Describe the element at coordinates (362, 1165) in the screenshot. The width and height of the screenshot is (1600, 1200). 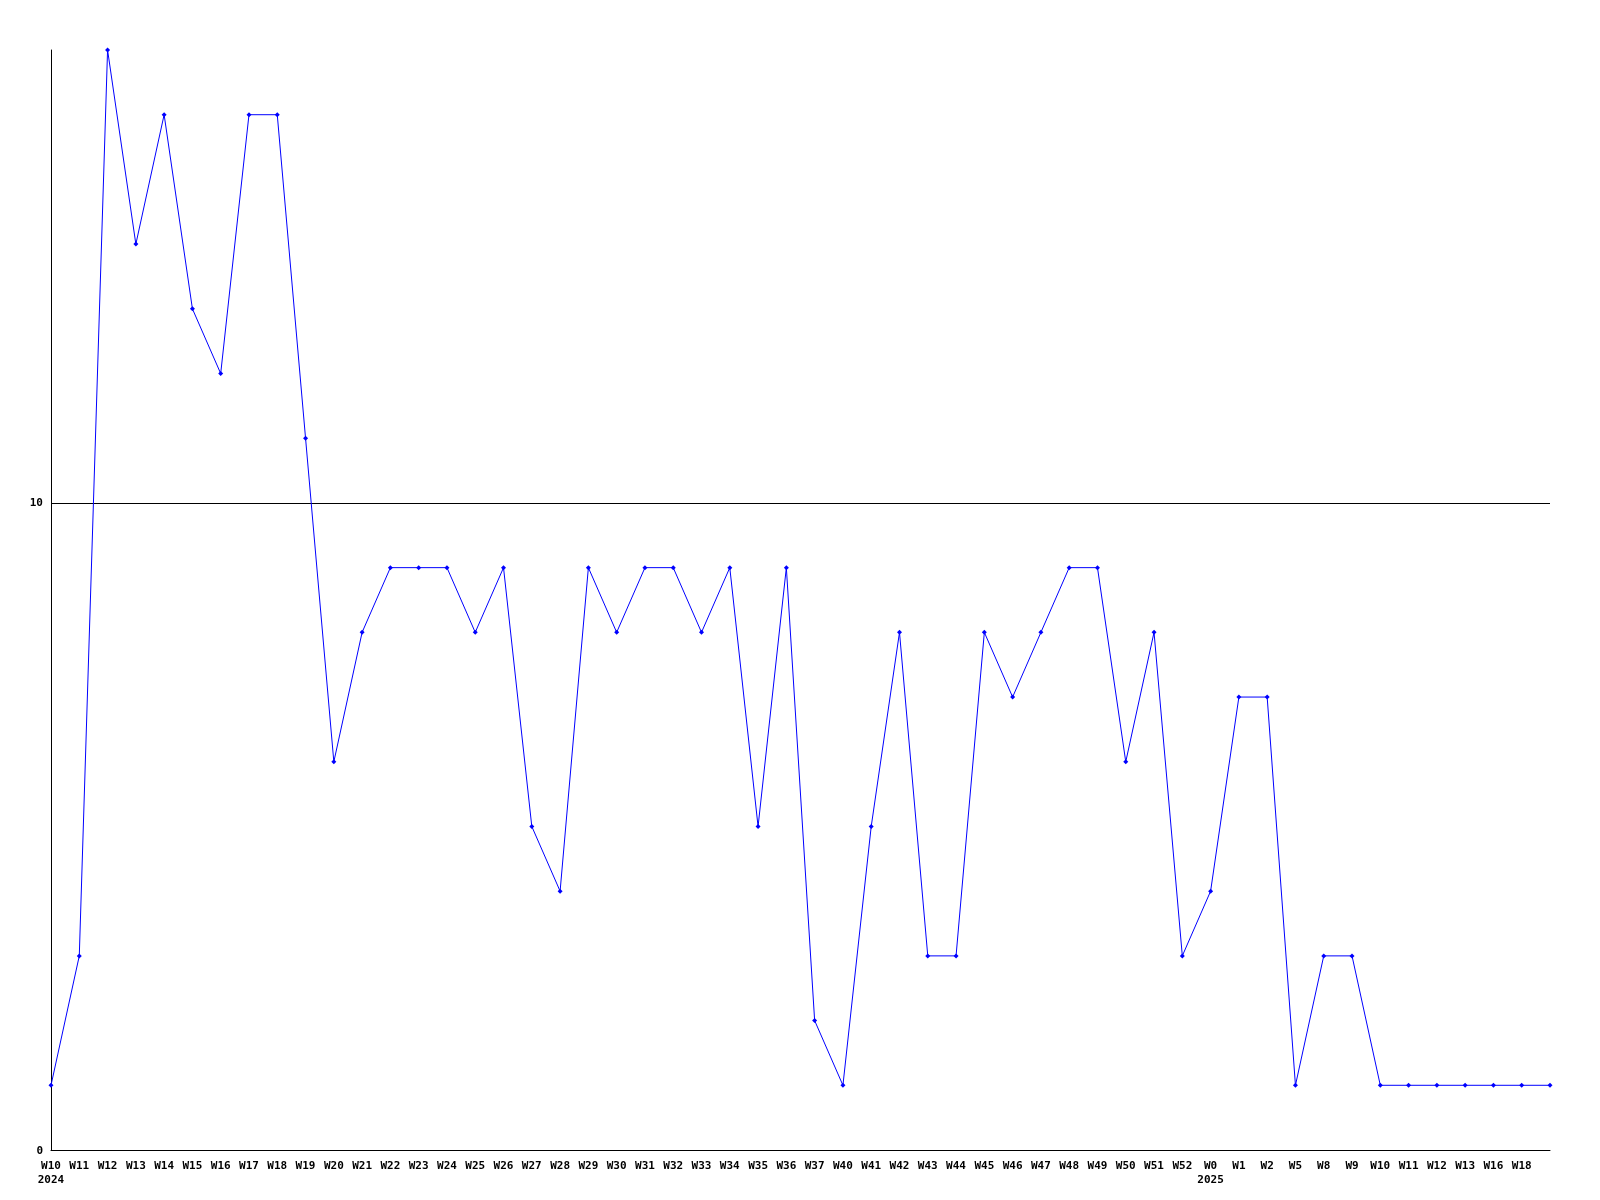
I see `x-tick-label: W21` at that location.